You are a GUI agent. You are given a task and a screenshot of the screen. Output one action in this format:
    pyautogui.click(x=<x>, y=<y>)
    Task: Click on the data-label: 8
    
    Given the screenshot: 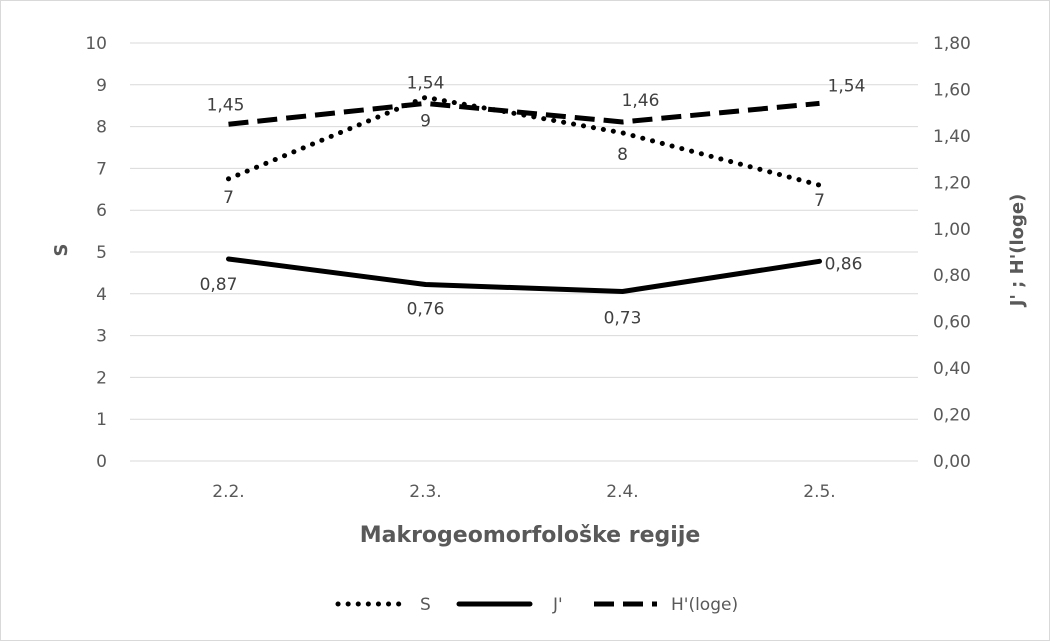 What is the action you would take?
    pyautogui.click(x=622, y=155)
    